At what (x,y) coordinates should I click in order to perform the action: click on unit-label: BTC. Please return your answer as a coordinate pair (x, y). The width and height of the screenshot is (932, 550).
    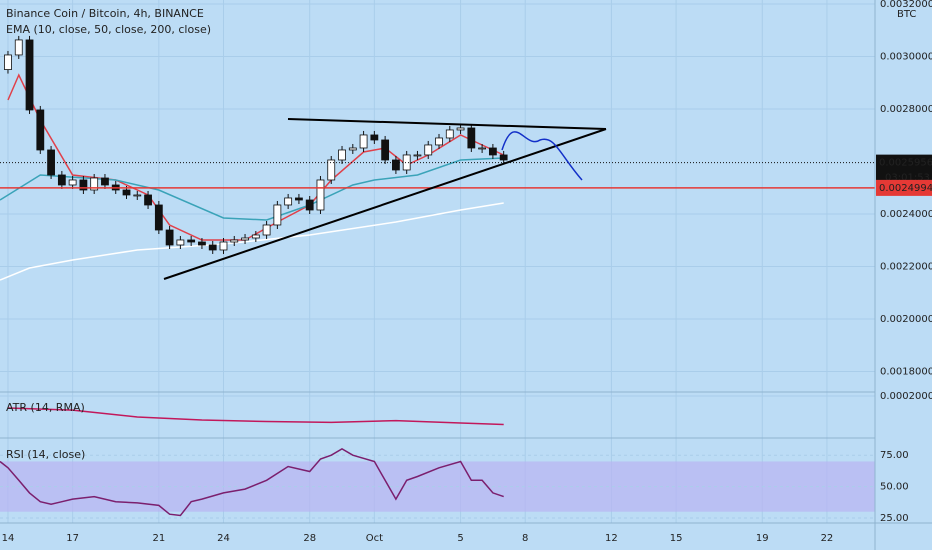
    Looking at the image, I should click on (906, 14).